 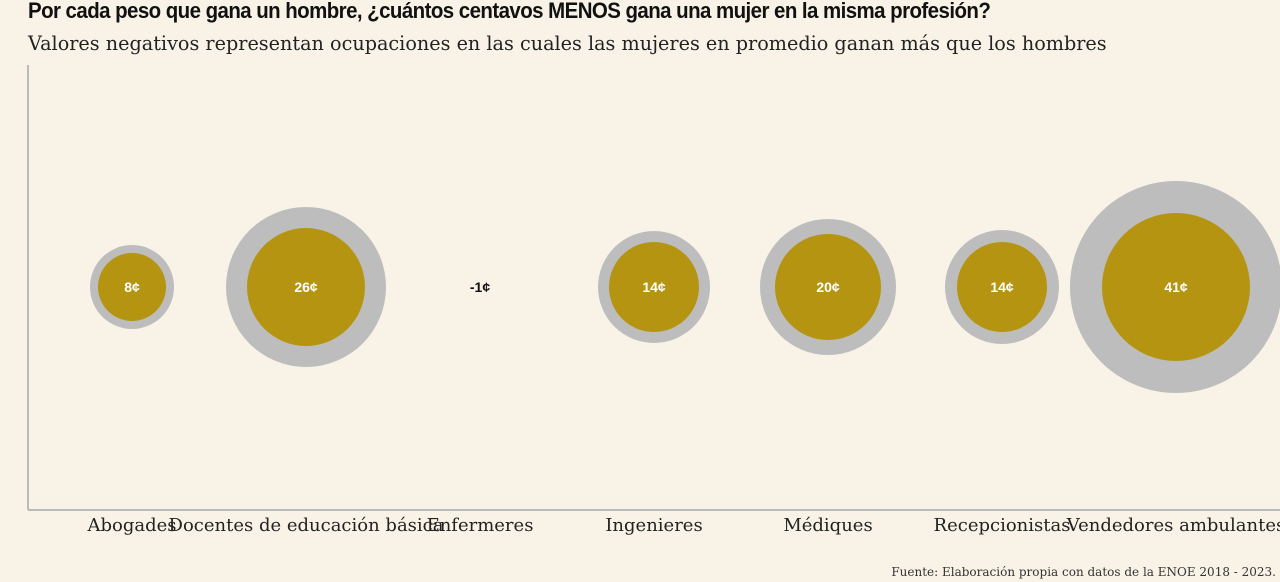 I want to click on x-tick-label: Médiques, so click(x=827, y=525).